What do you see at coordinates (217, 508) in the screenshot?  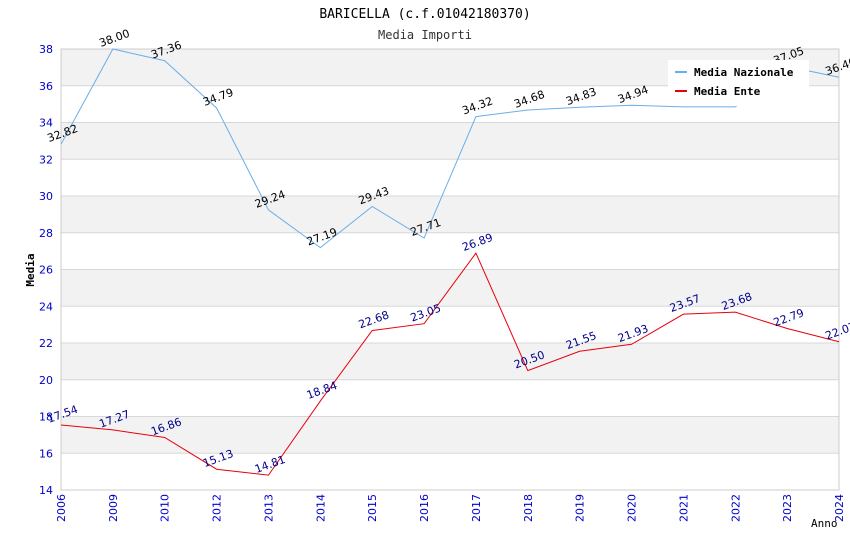 I see `x-tick-label: 2012` at bounding box center [217, 508].